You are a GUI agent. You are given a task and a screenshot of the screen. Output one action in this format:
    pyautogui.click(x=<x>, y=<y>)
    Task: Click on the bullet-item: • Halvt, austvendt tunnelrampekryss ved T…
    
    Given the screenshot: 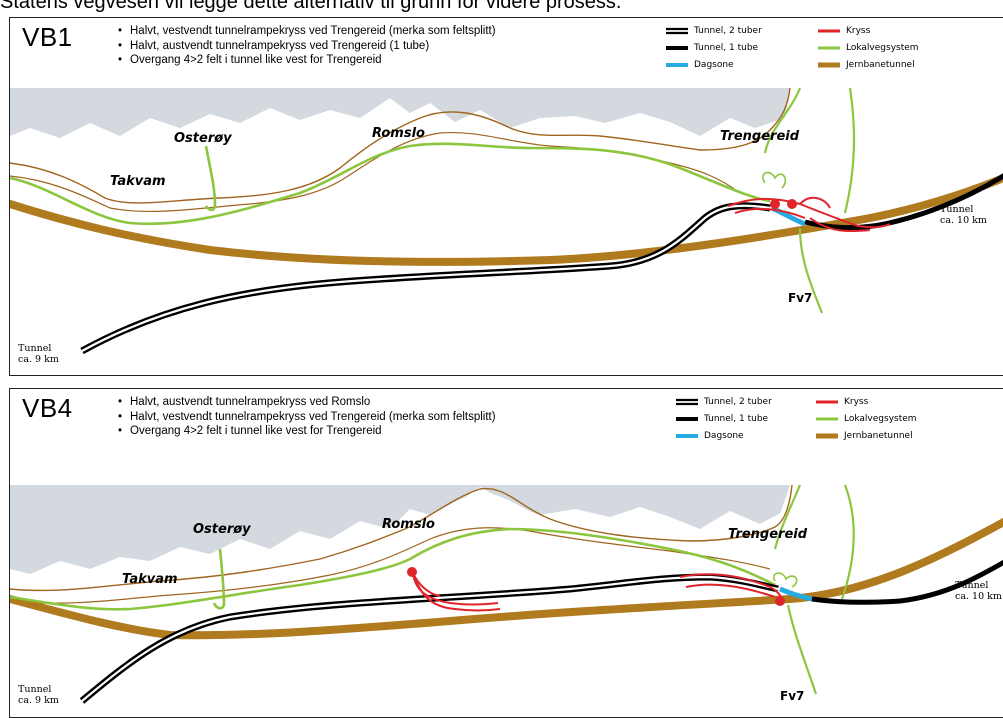 What is the action you would take?
    pyautogui.click(x=274, y=45)
    